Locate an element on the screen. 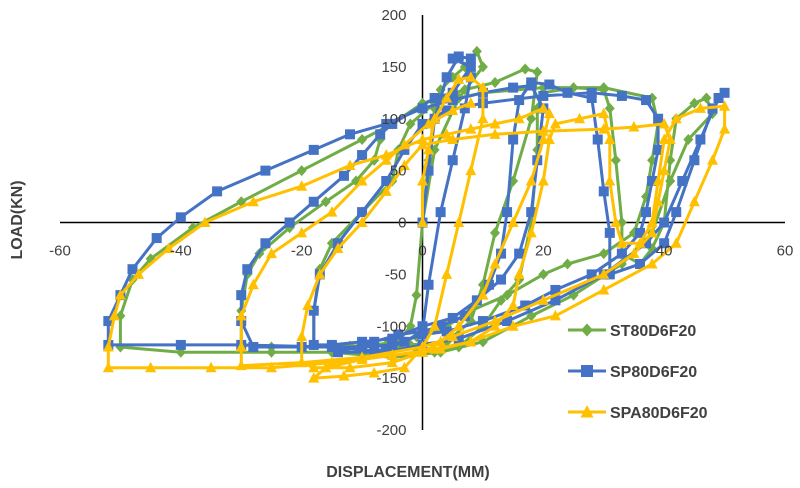 Image resolution: width=800 pixels, height=488 pixels. y-tick-label: -100 is located at coordinates (391, 326).